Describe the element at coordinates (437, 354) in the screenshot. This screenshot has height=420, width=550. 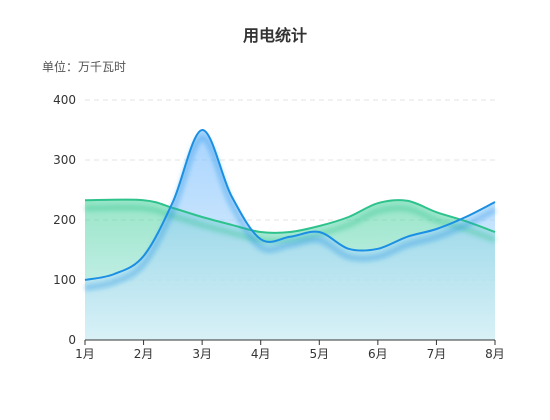
I see `x-tick-label: 7月` at that location.